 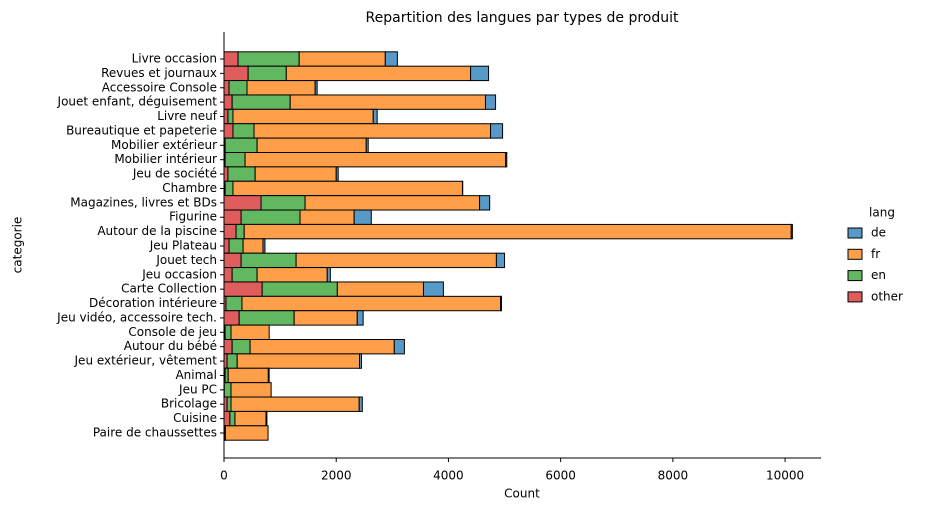 What do you see at coordinates (882, 213) in the screenshot?
I see `legend-title: lang` at bounding box center [882, 213].